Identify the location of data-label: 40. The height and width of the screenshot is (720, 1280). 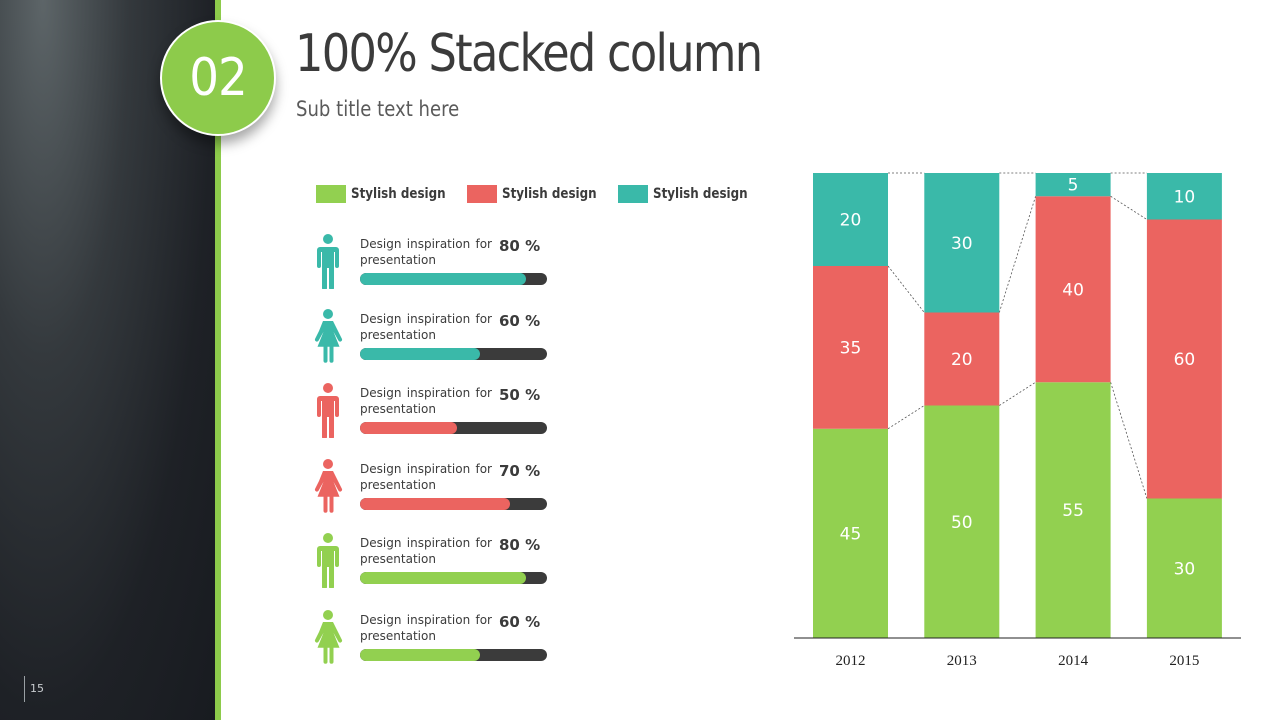
(1073, 290).